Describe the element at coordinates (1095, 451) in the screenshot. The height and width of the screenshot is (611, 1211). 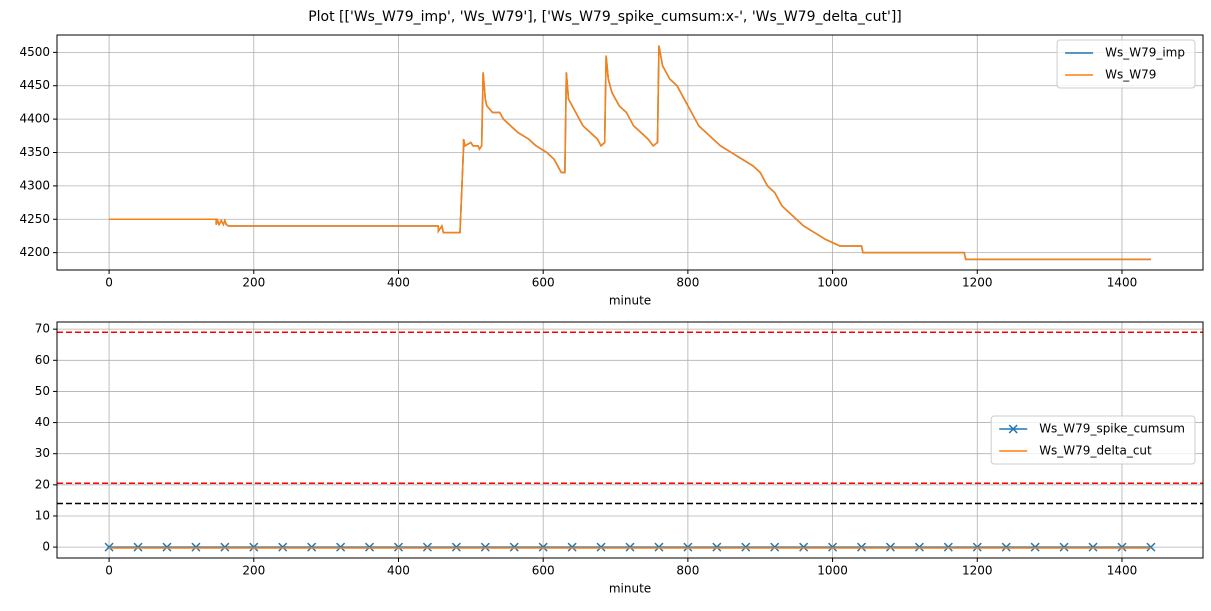
I see `legend-label: Ws_W79_delta_cut` at that location.